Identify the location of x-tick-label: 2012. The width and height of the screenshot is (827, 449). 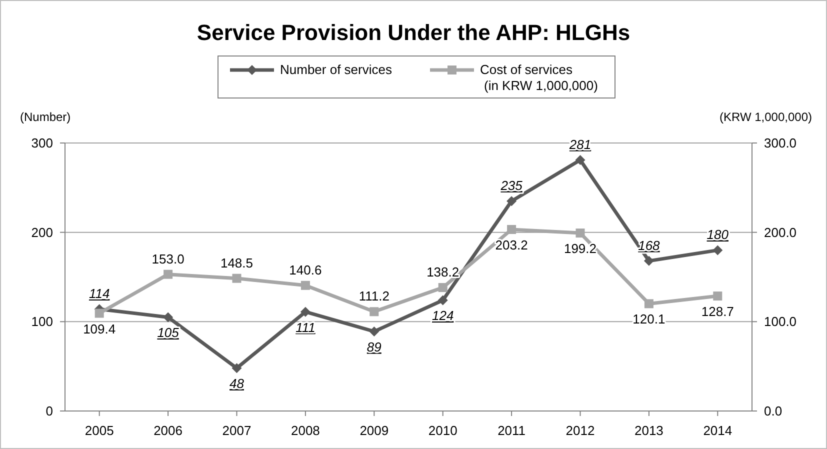
(580, 430).